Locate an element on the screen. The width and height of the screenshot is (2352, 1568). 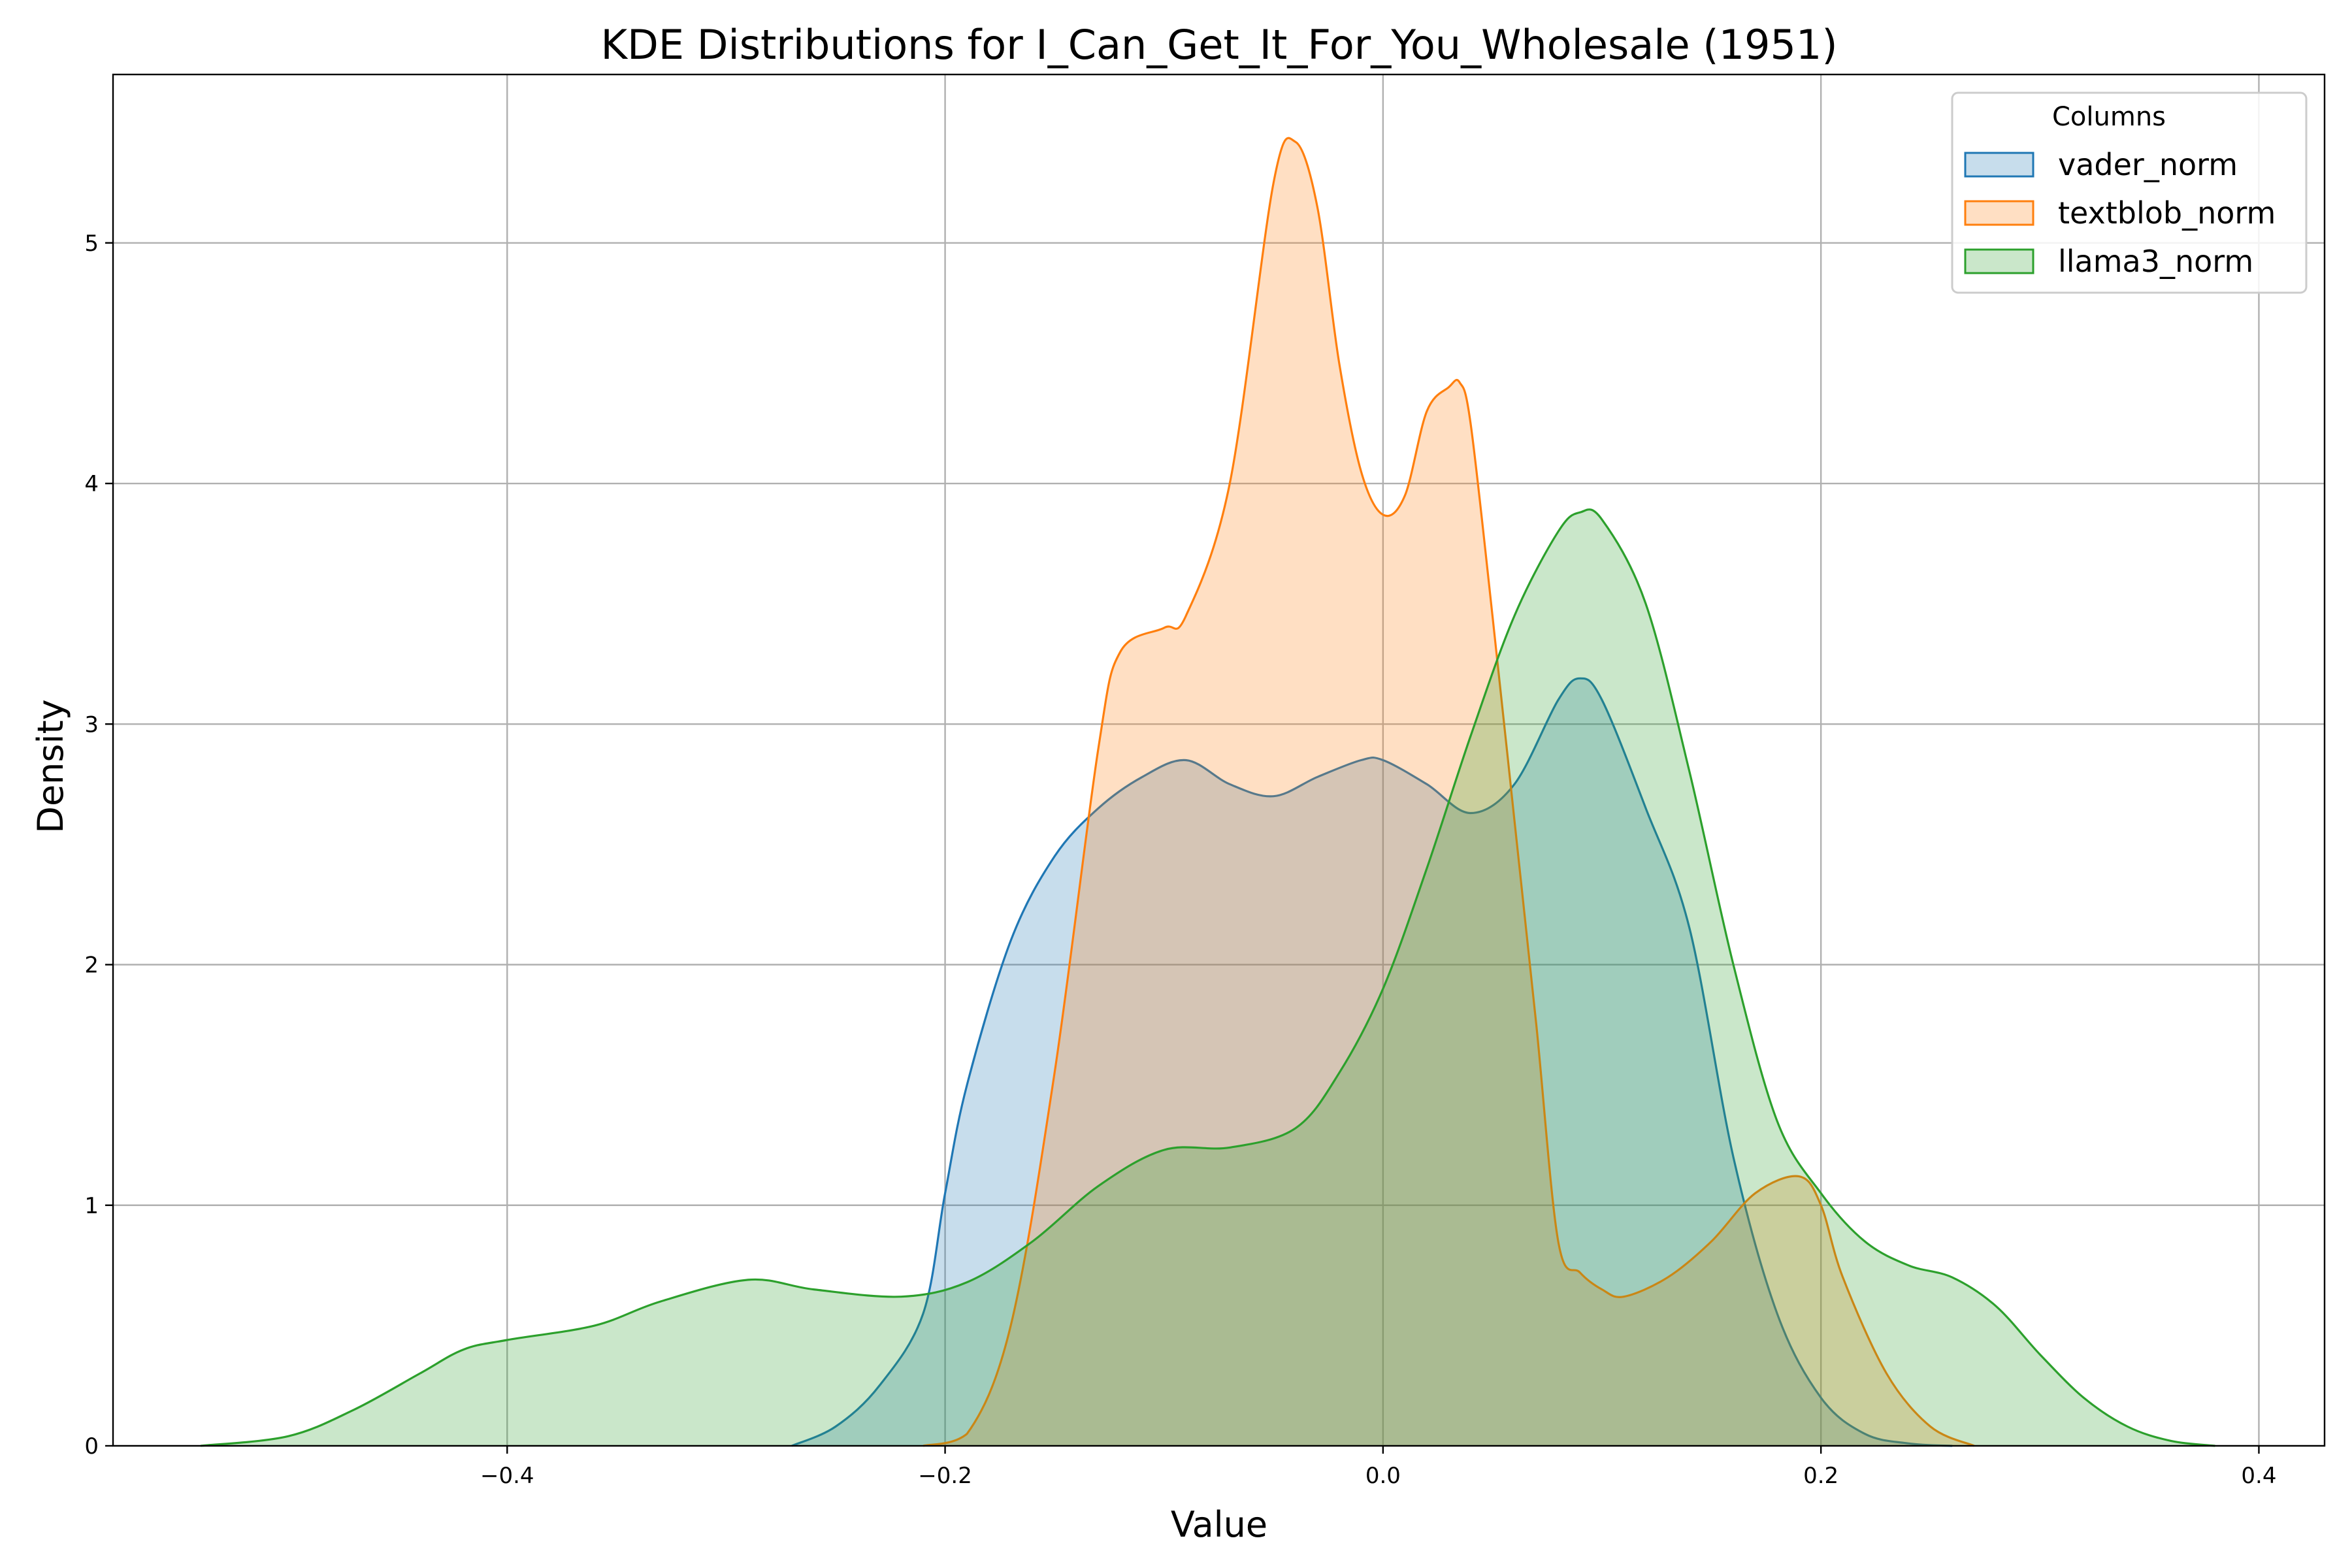
legend-label: llama3_norm is located at coordinates (2155, 261).